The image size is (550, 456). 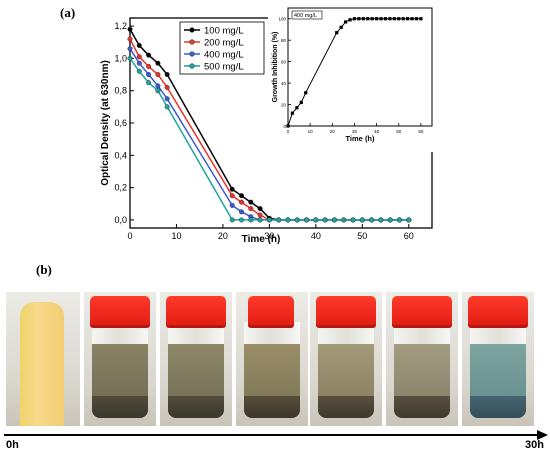 I want to click on legend-label-2: 400 mg/L, so click(x=224, y=55).